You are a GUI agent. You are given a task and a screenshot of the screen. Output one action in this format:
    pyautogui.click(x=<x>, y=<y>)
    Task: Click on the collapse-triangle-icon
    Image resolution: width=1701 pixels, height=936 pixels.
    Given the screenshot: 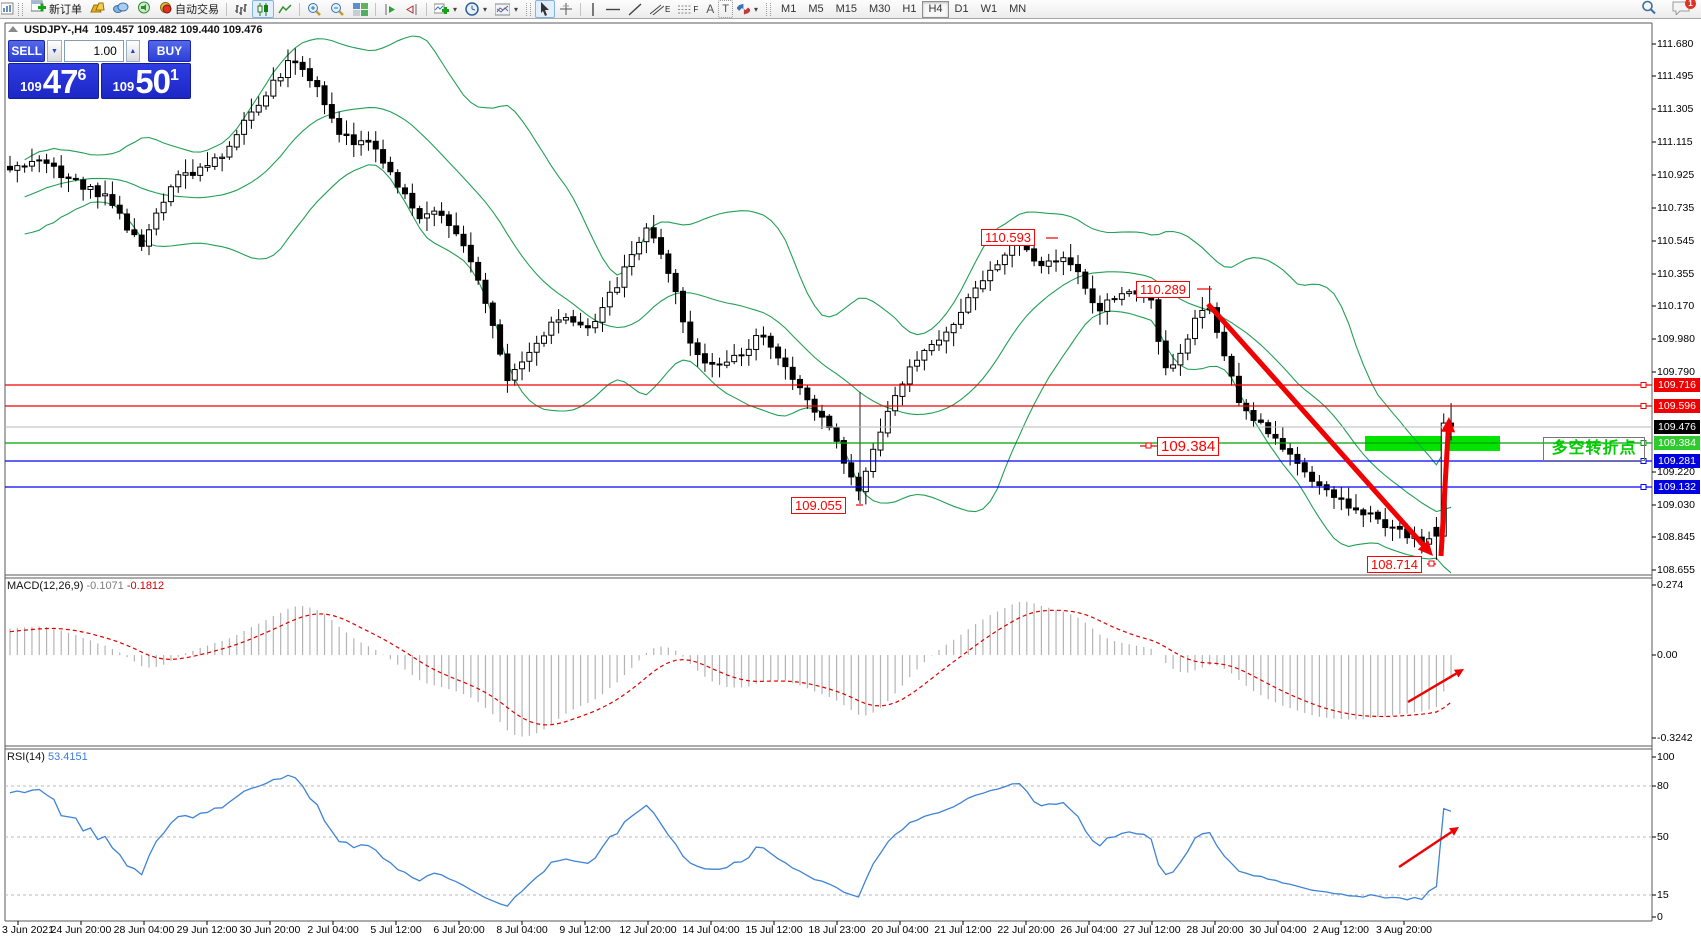 What is the action you would take?
    pyautogui.click(x=13, y=29)
    